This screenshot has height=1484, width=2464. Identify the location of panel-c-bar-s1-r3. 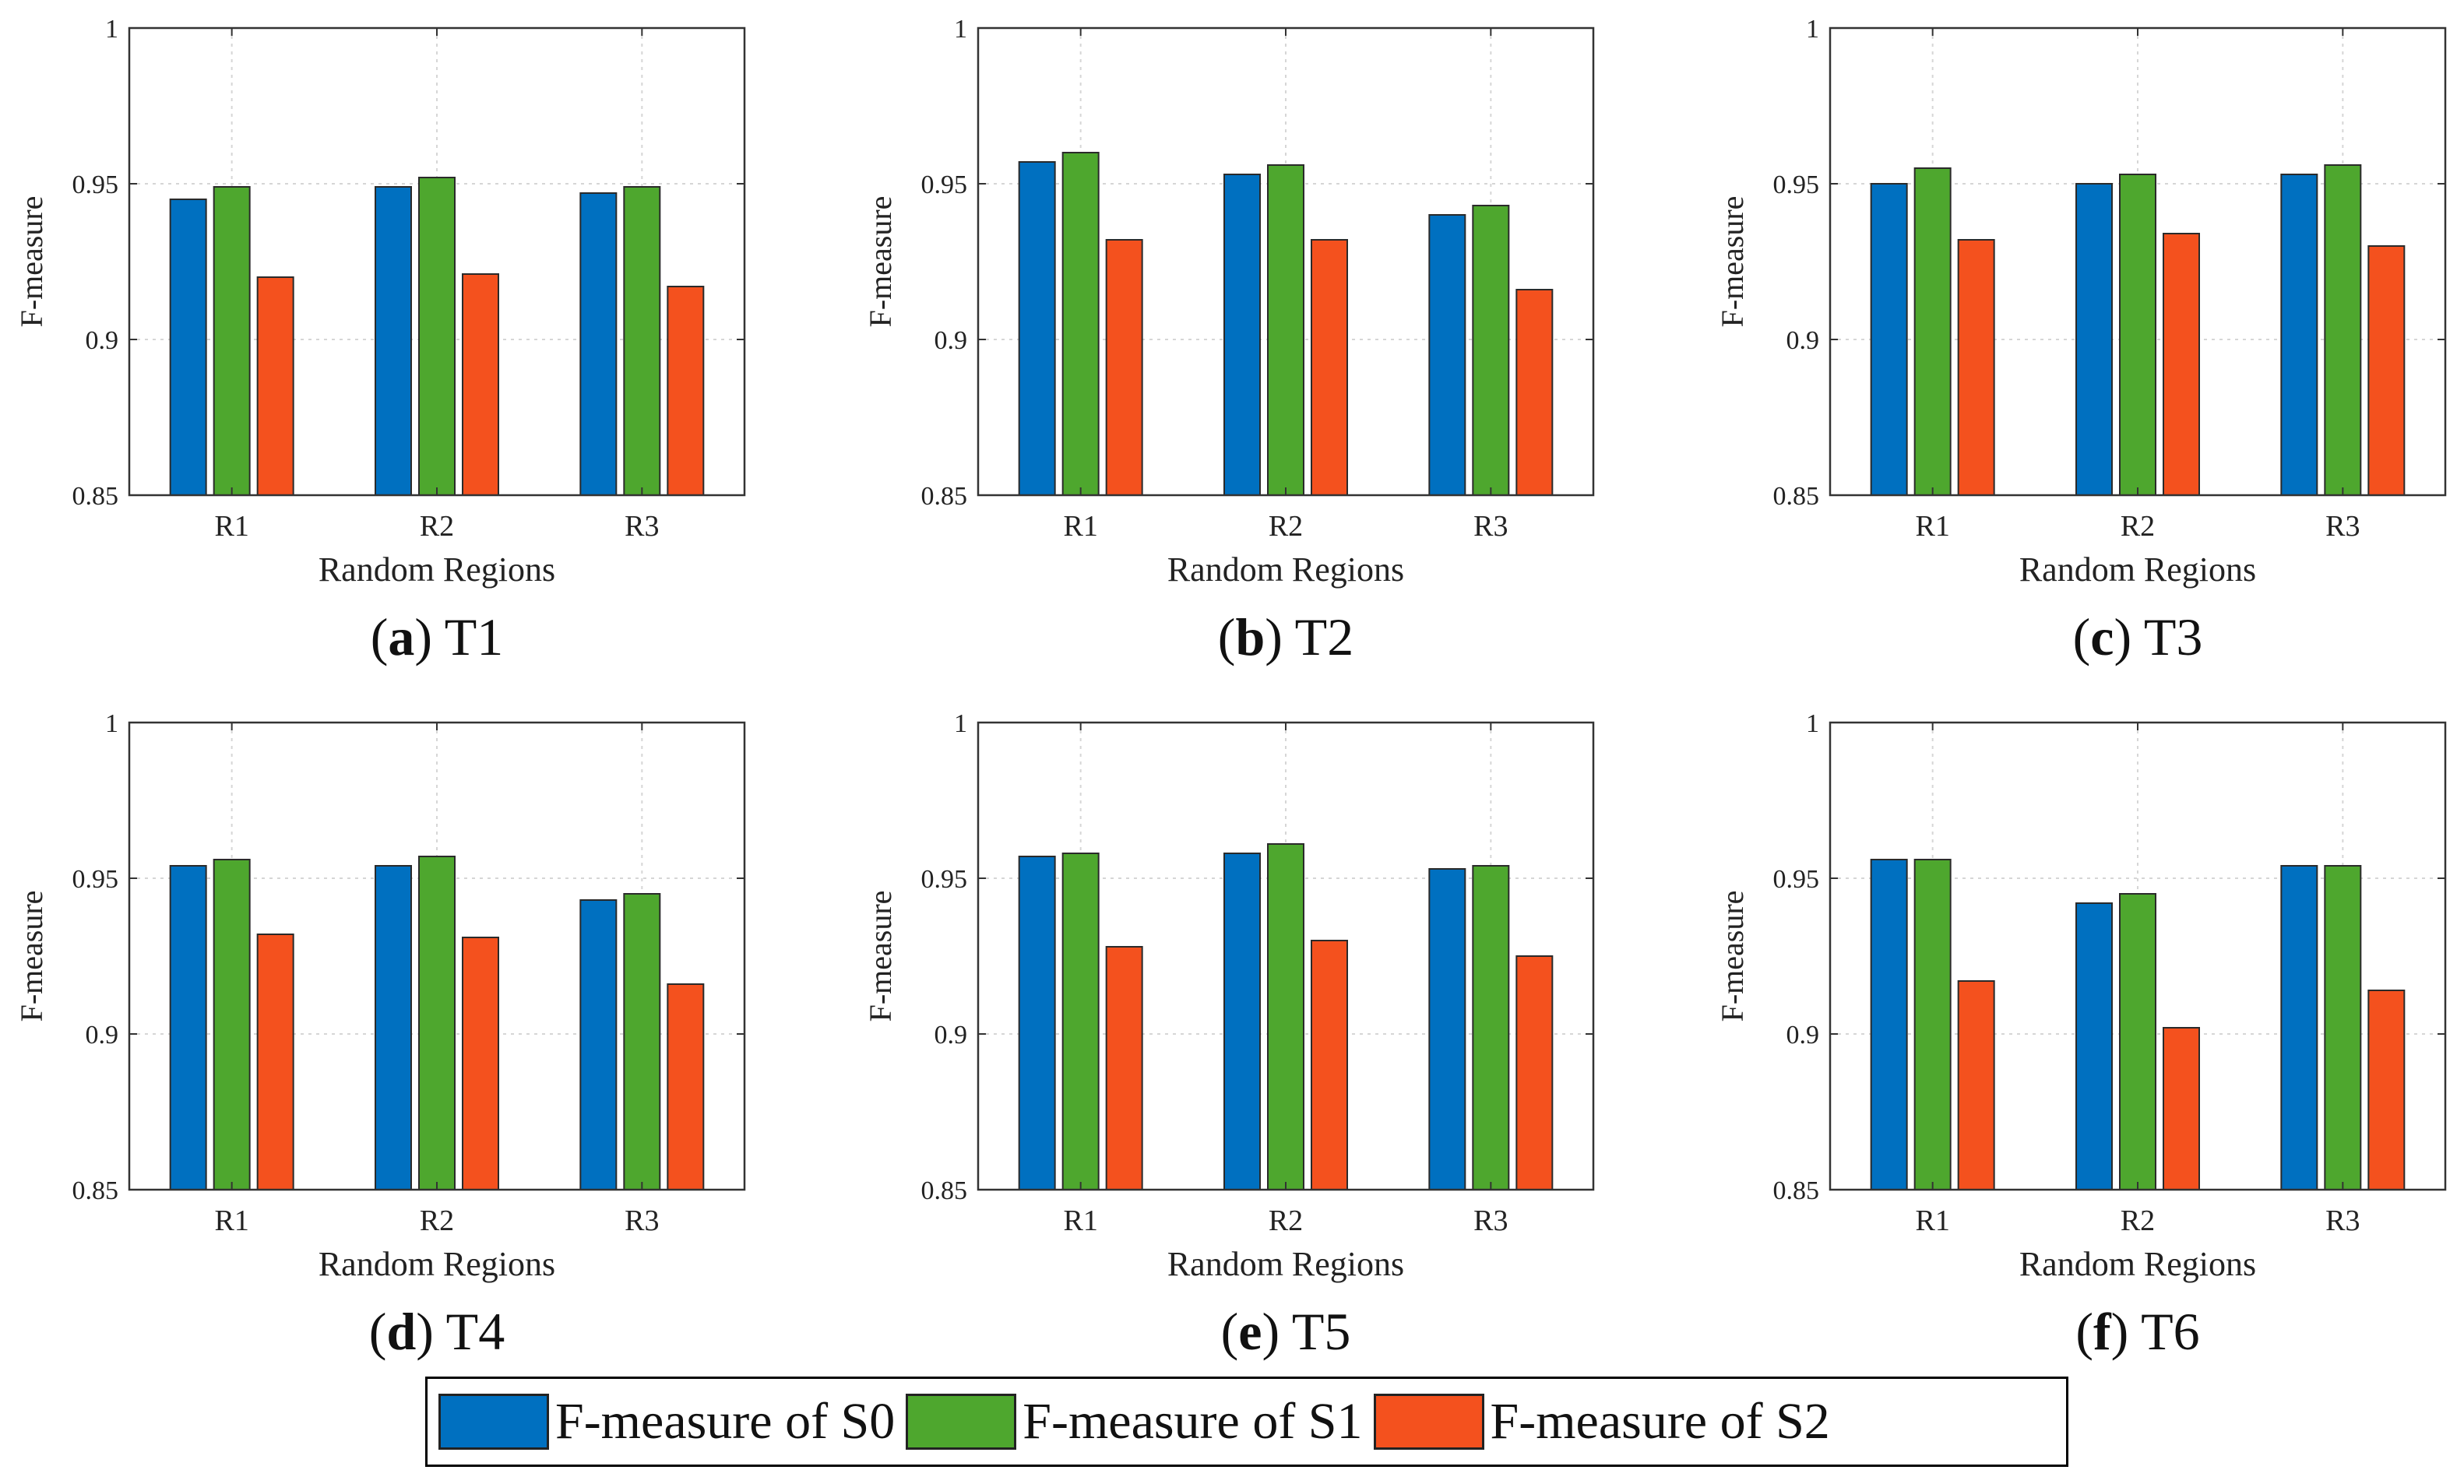
(2343, 330).